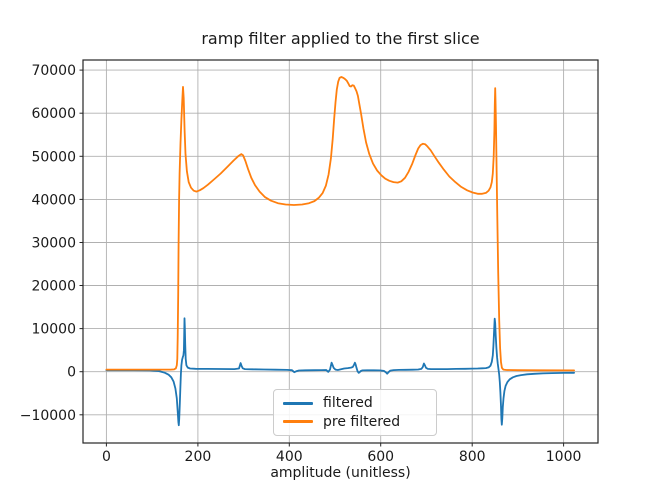 The image size is (664, 498). Describe the element at coordinates (53, 71) in the screenshot. I see `y-tick-label: 70000` at that location.